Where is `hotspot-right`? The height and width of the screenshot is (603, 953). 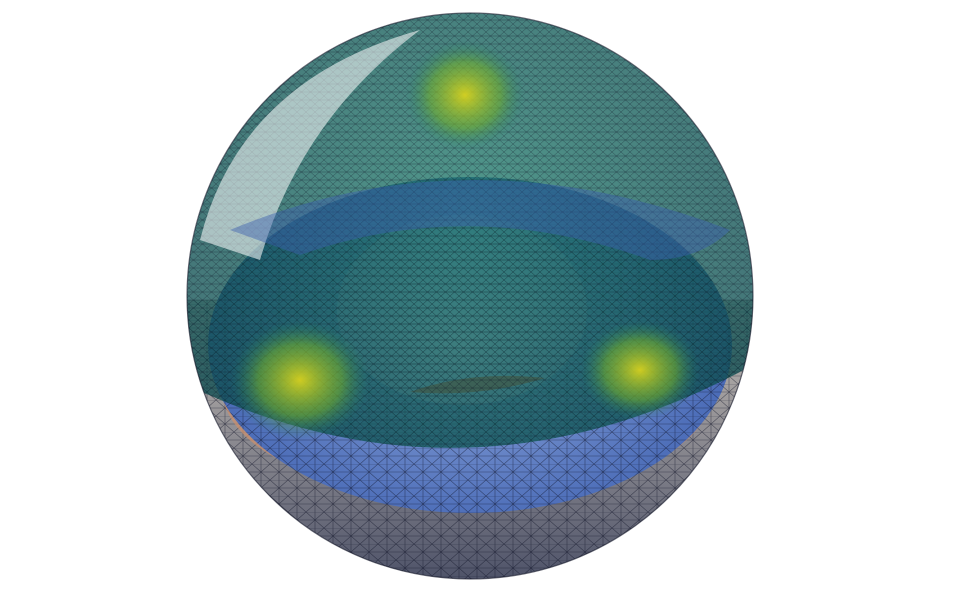 hotspot-right is located at coordinates (640, 370).